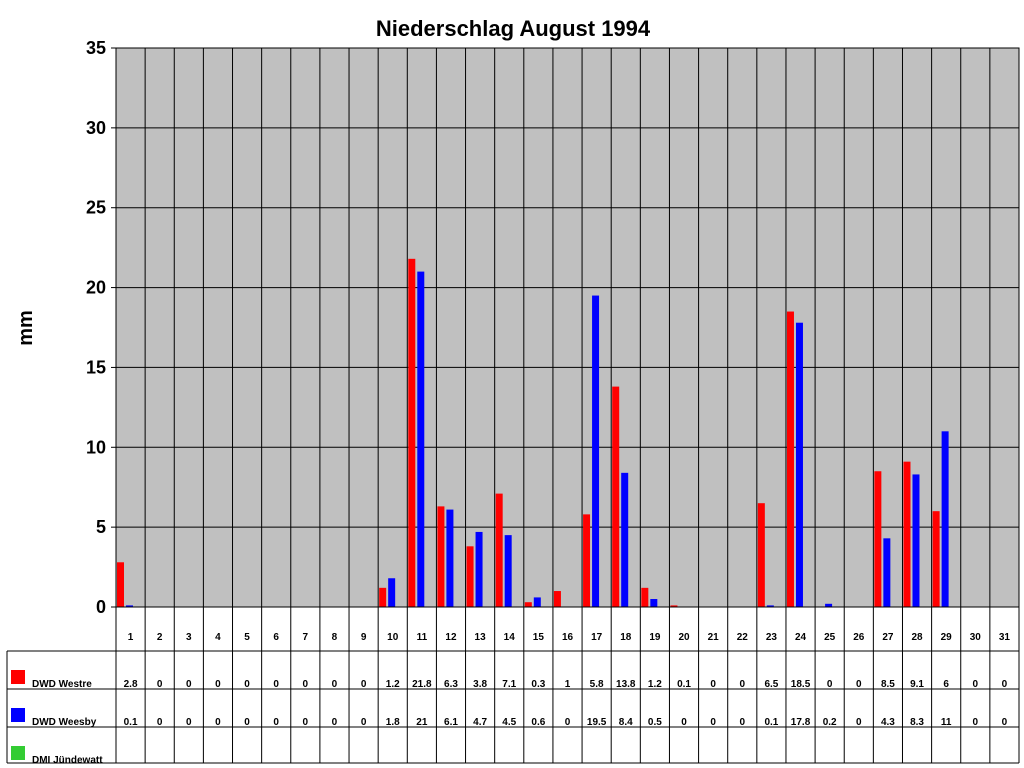 The width and height of the screenshot is (1024, 768). Describe the element at coordinates (451, 722) in the screenshot. I see `table-cell-value: 6.1` at that location.